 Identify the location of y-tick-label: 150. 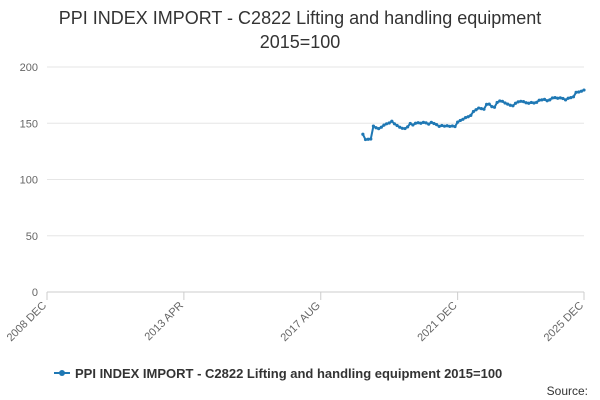
(29, 124).